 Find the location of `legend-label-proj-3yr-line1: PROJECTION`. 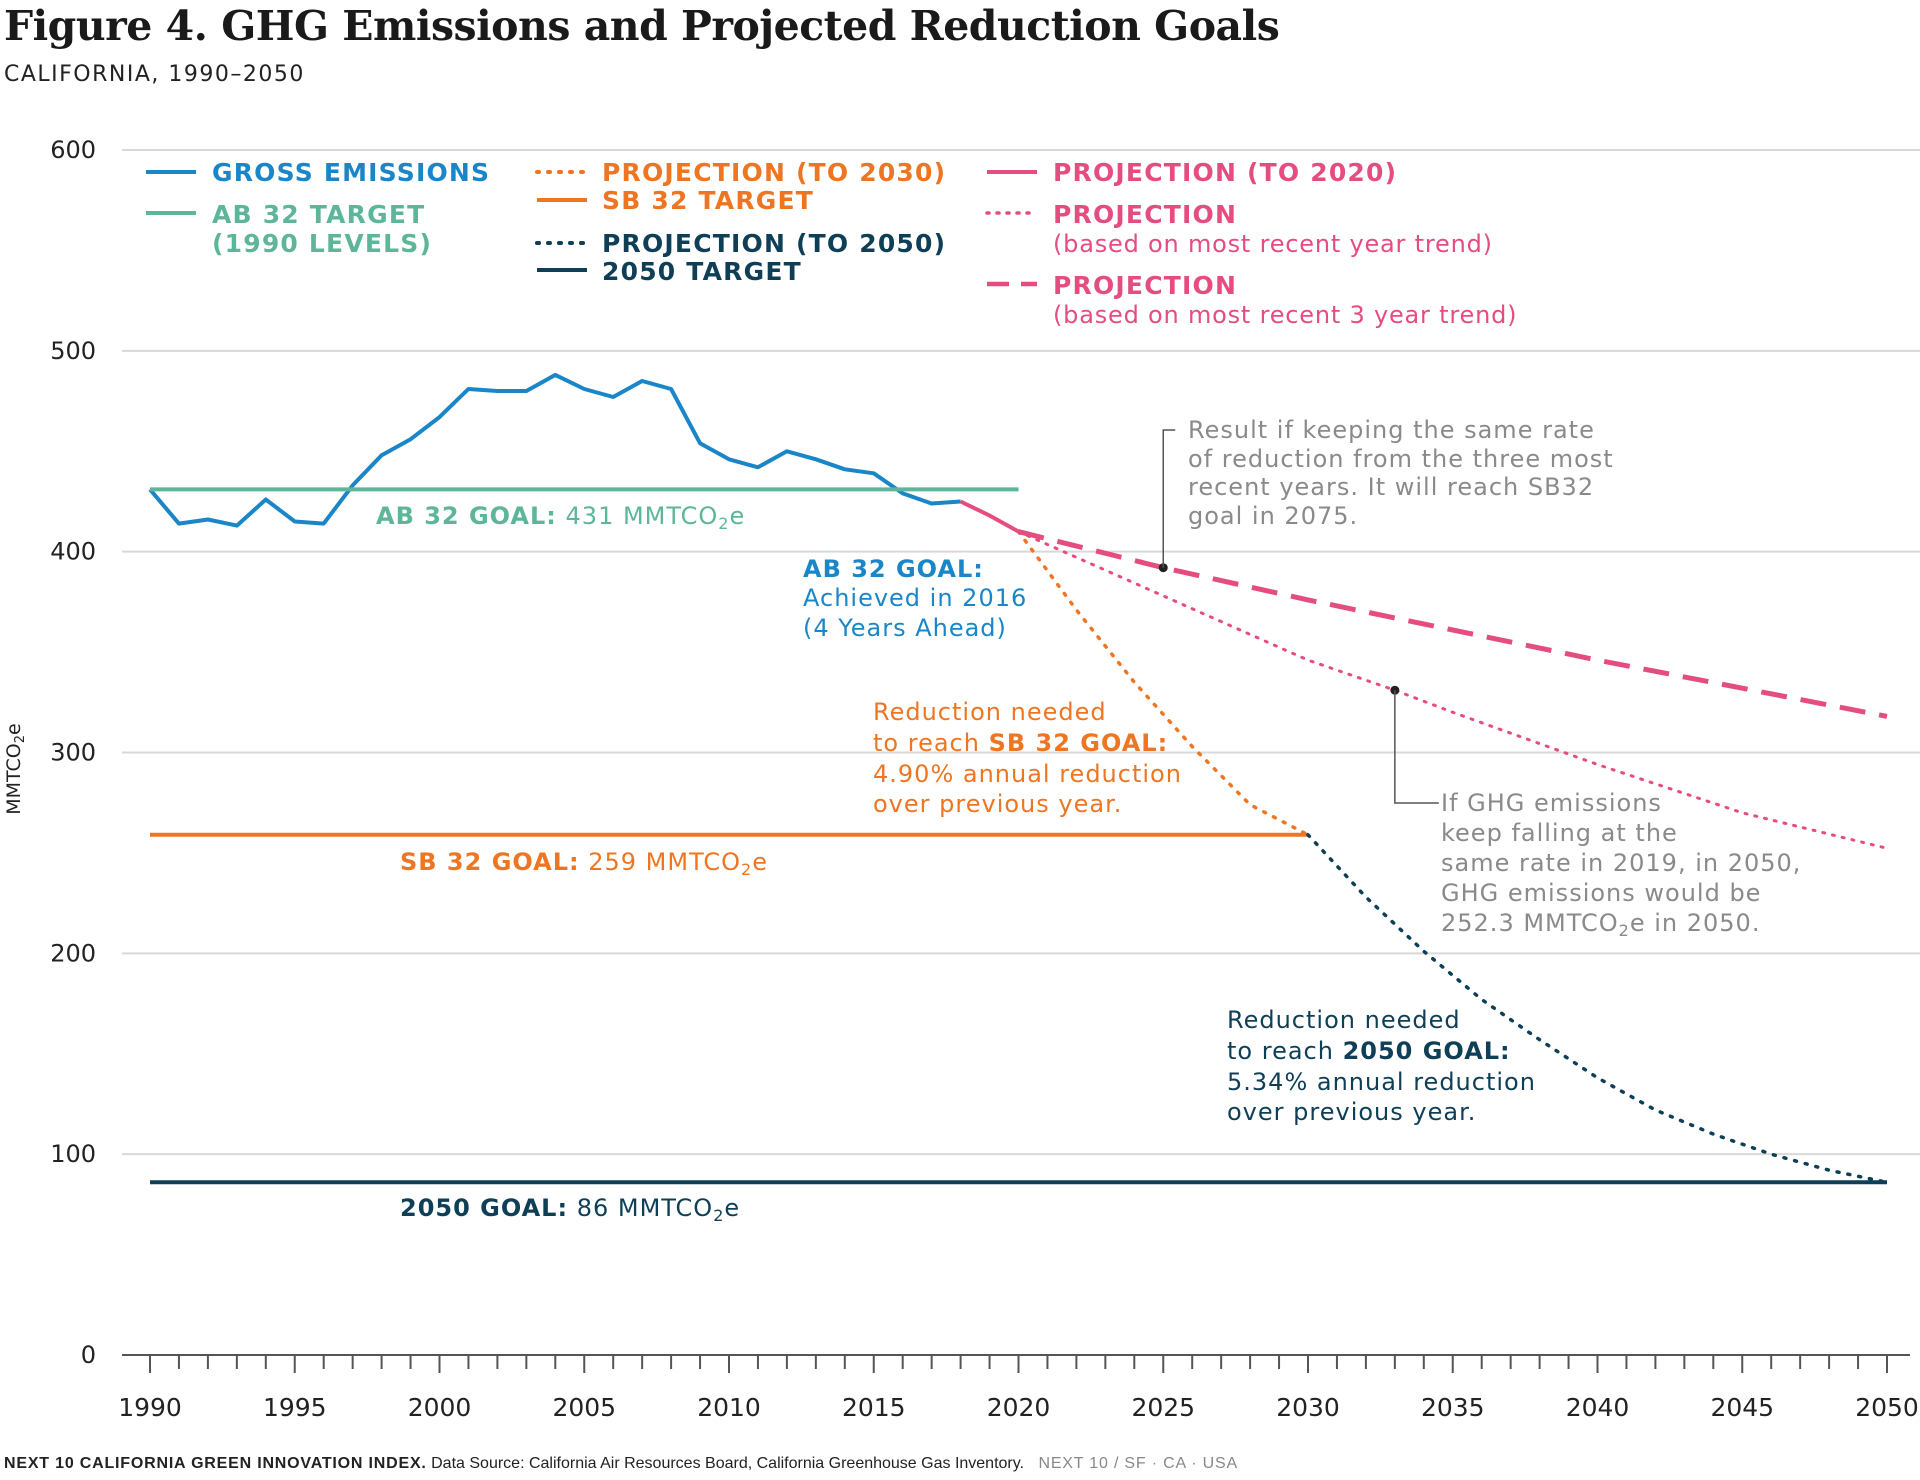

legend-label-proj-3yr-line1: PROJECTION is located at coordinates (1145, 285).